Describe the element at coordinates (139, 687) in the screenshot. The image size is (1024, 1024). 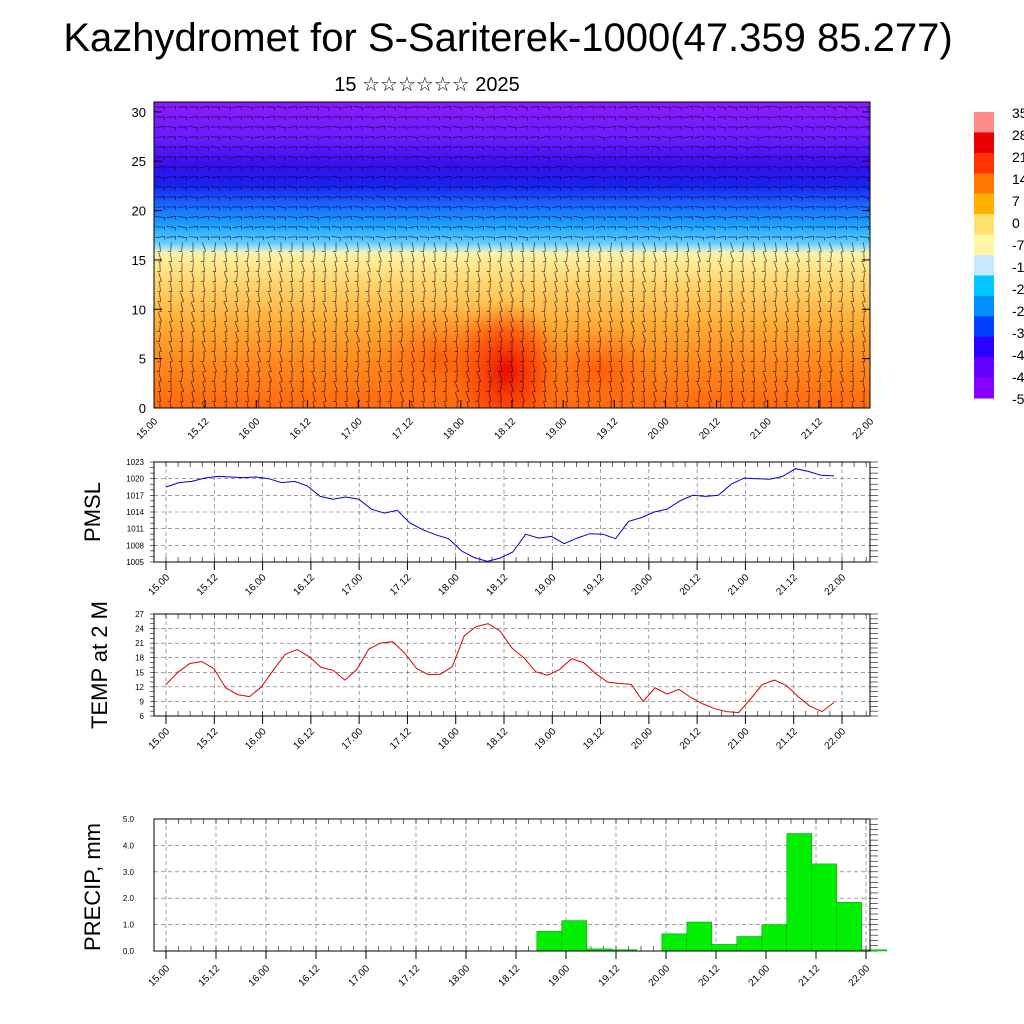
I see `y-tick-label: 12` at that location.